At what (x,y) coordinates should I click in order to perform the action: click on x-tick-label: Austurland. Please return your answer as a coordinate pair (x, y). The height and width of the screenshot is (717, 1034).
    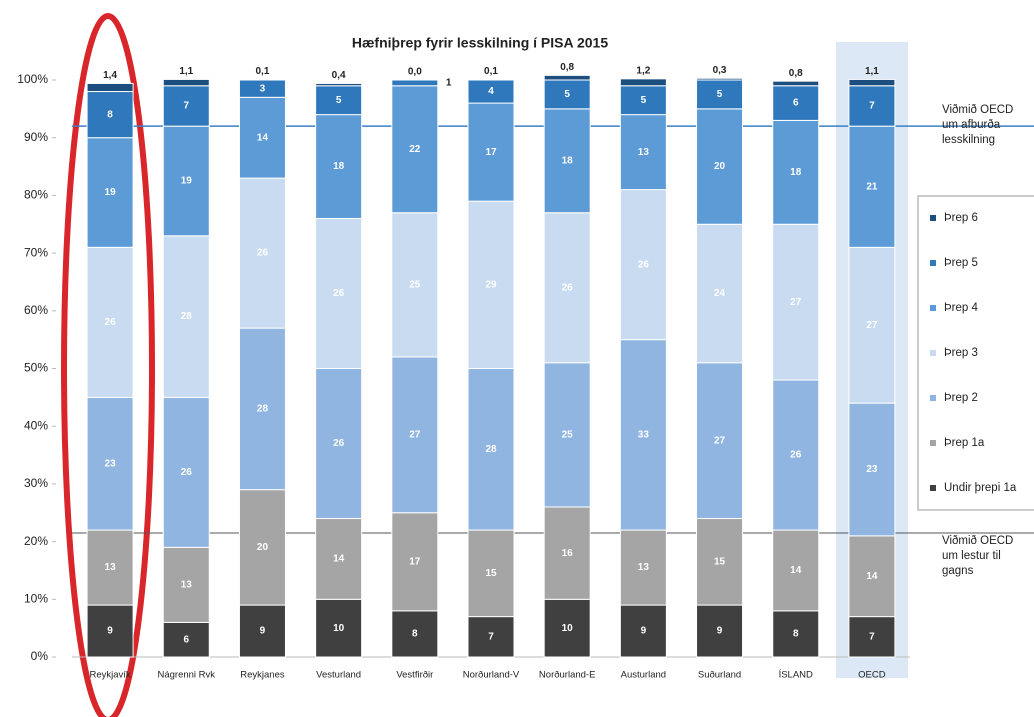
    Looking at the image, I should click on (643, 675).